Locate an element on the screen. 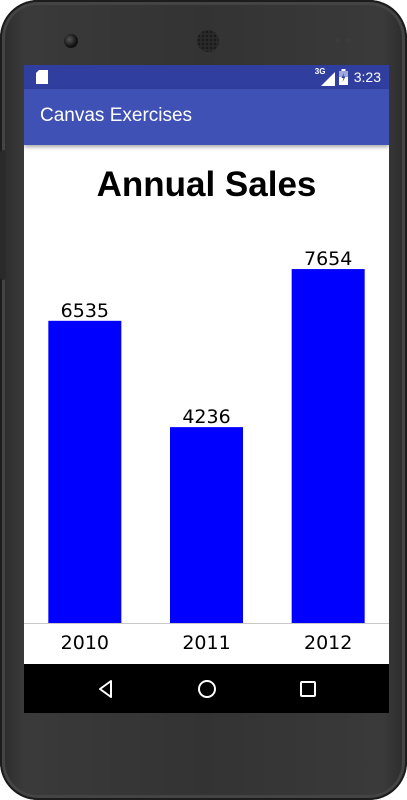  status-indicators: 3G 3:23 is located at coordinates (347, 76).